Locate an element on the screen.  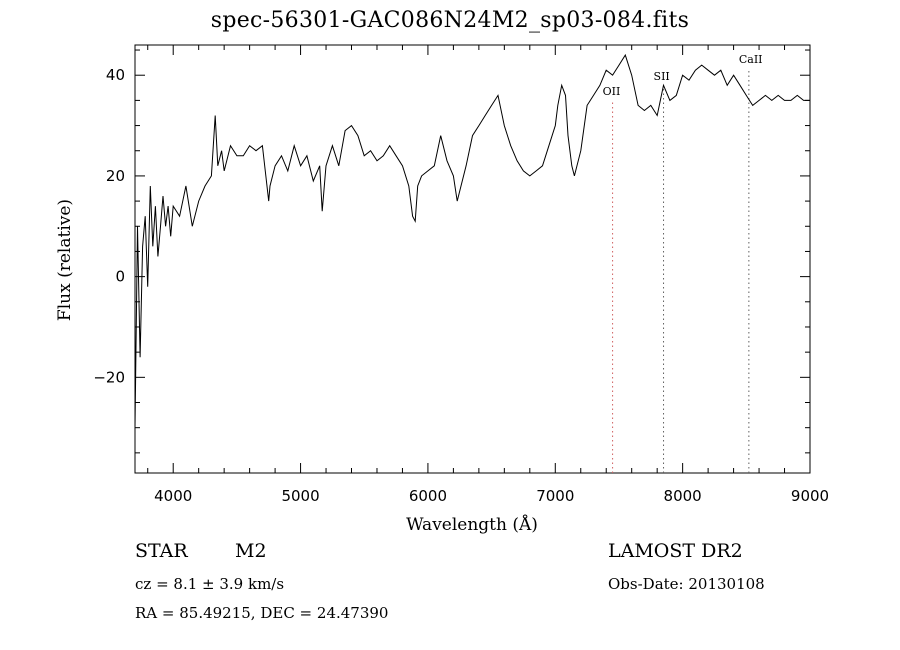
y-tick-label: 20 is located at coordinates (115, 176).